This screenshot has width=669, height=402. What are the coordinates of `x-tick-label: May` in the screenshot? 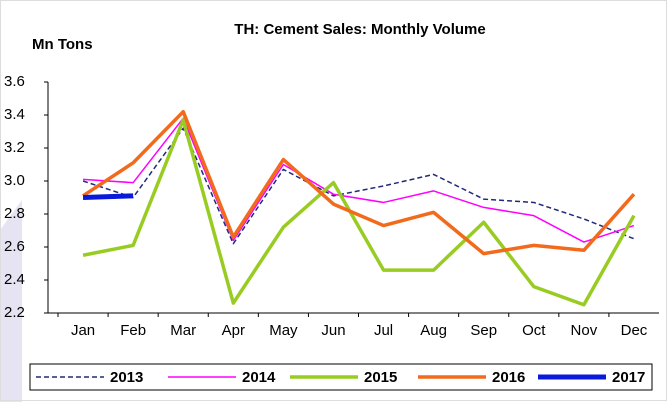 It's located at (283, 330).